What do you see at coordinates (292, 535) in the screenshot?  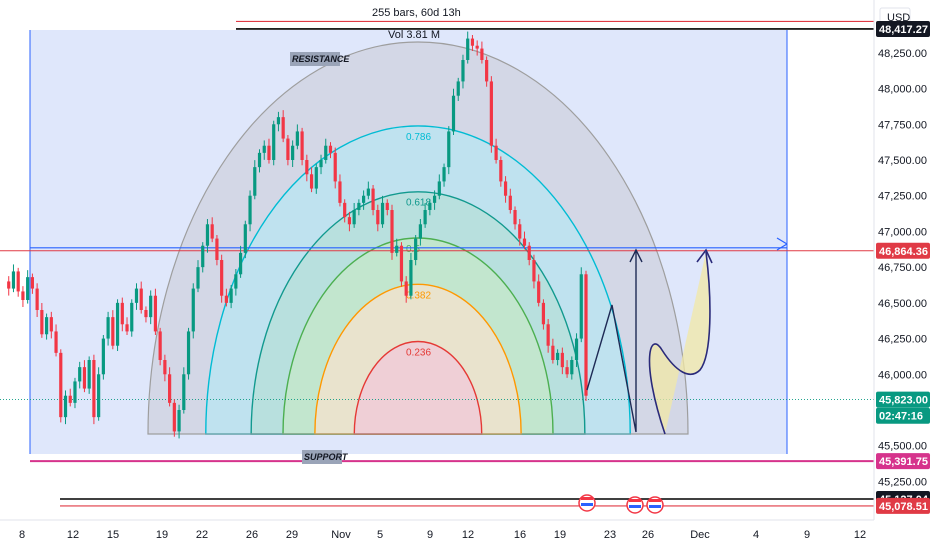 I see `time-tick-label: 29` at bounding box center [292, 535].